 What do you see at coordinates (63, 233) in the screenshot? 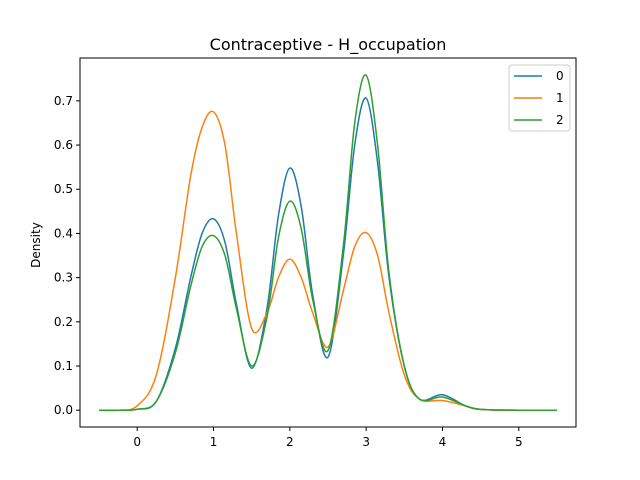
I see `y-tick-label: 0.4` at bounding box center [63, 233].